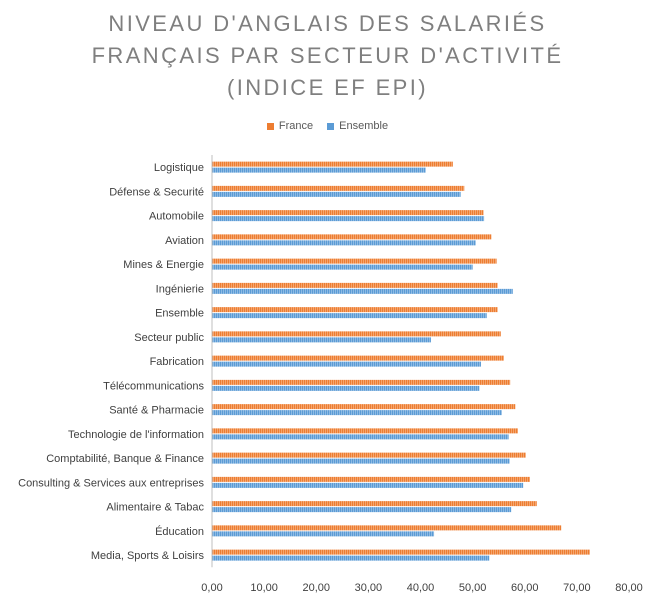 The image size is (655, 599). I want to click on legend-item-ensemble: Ensemble, so click(357, 126).